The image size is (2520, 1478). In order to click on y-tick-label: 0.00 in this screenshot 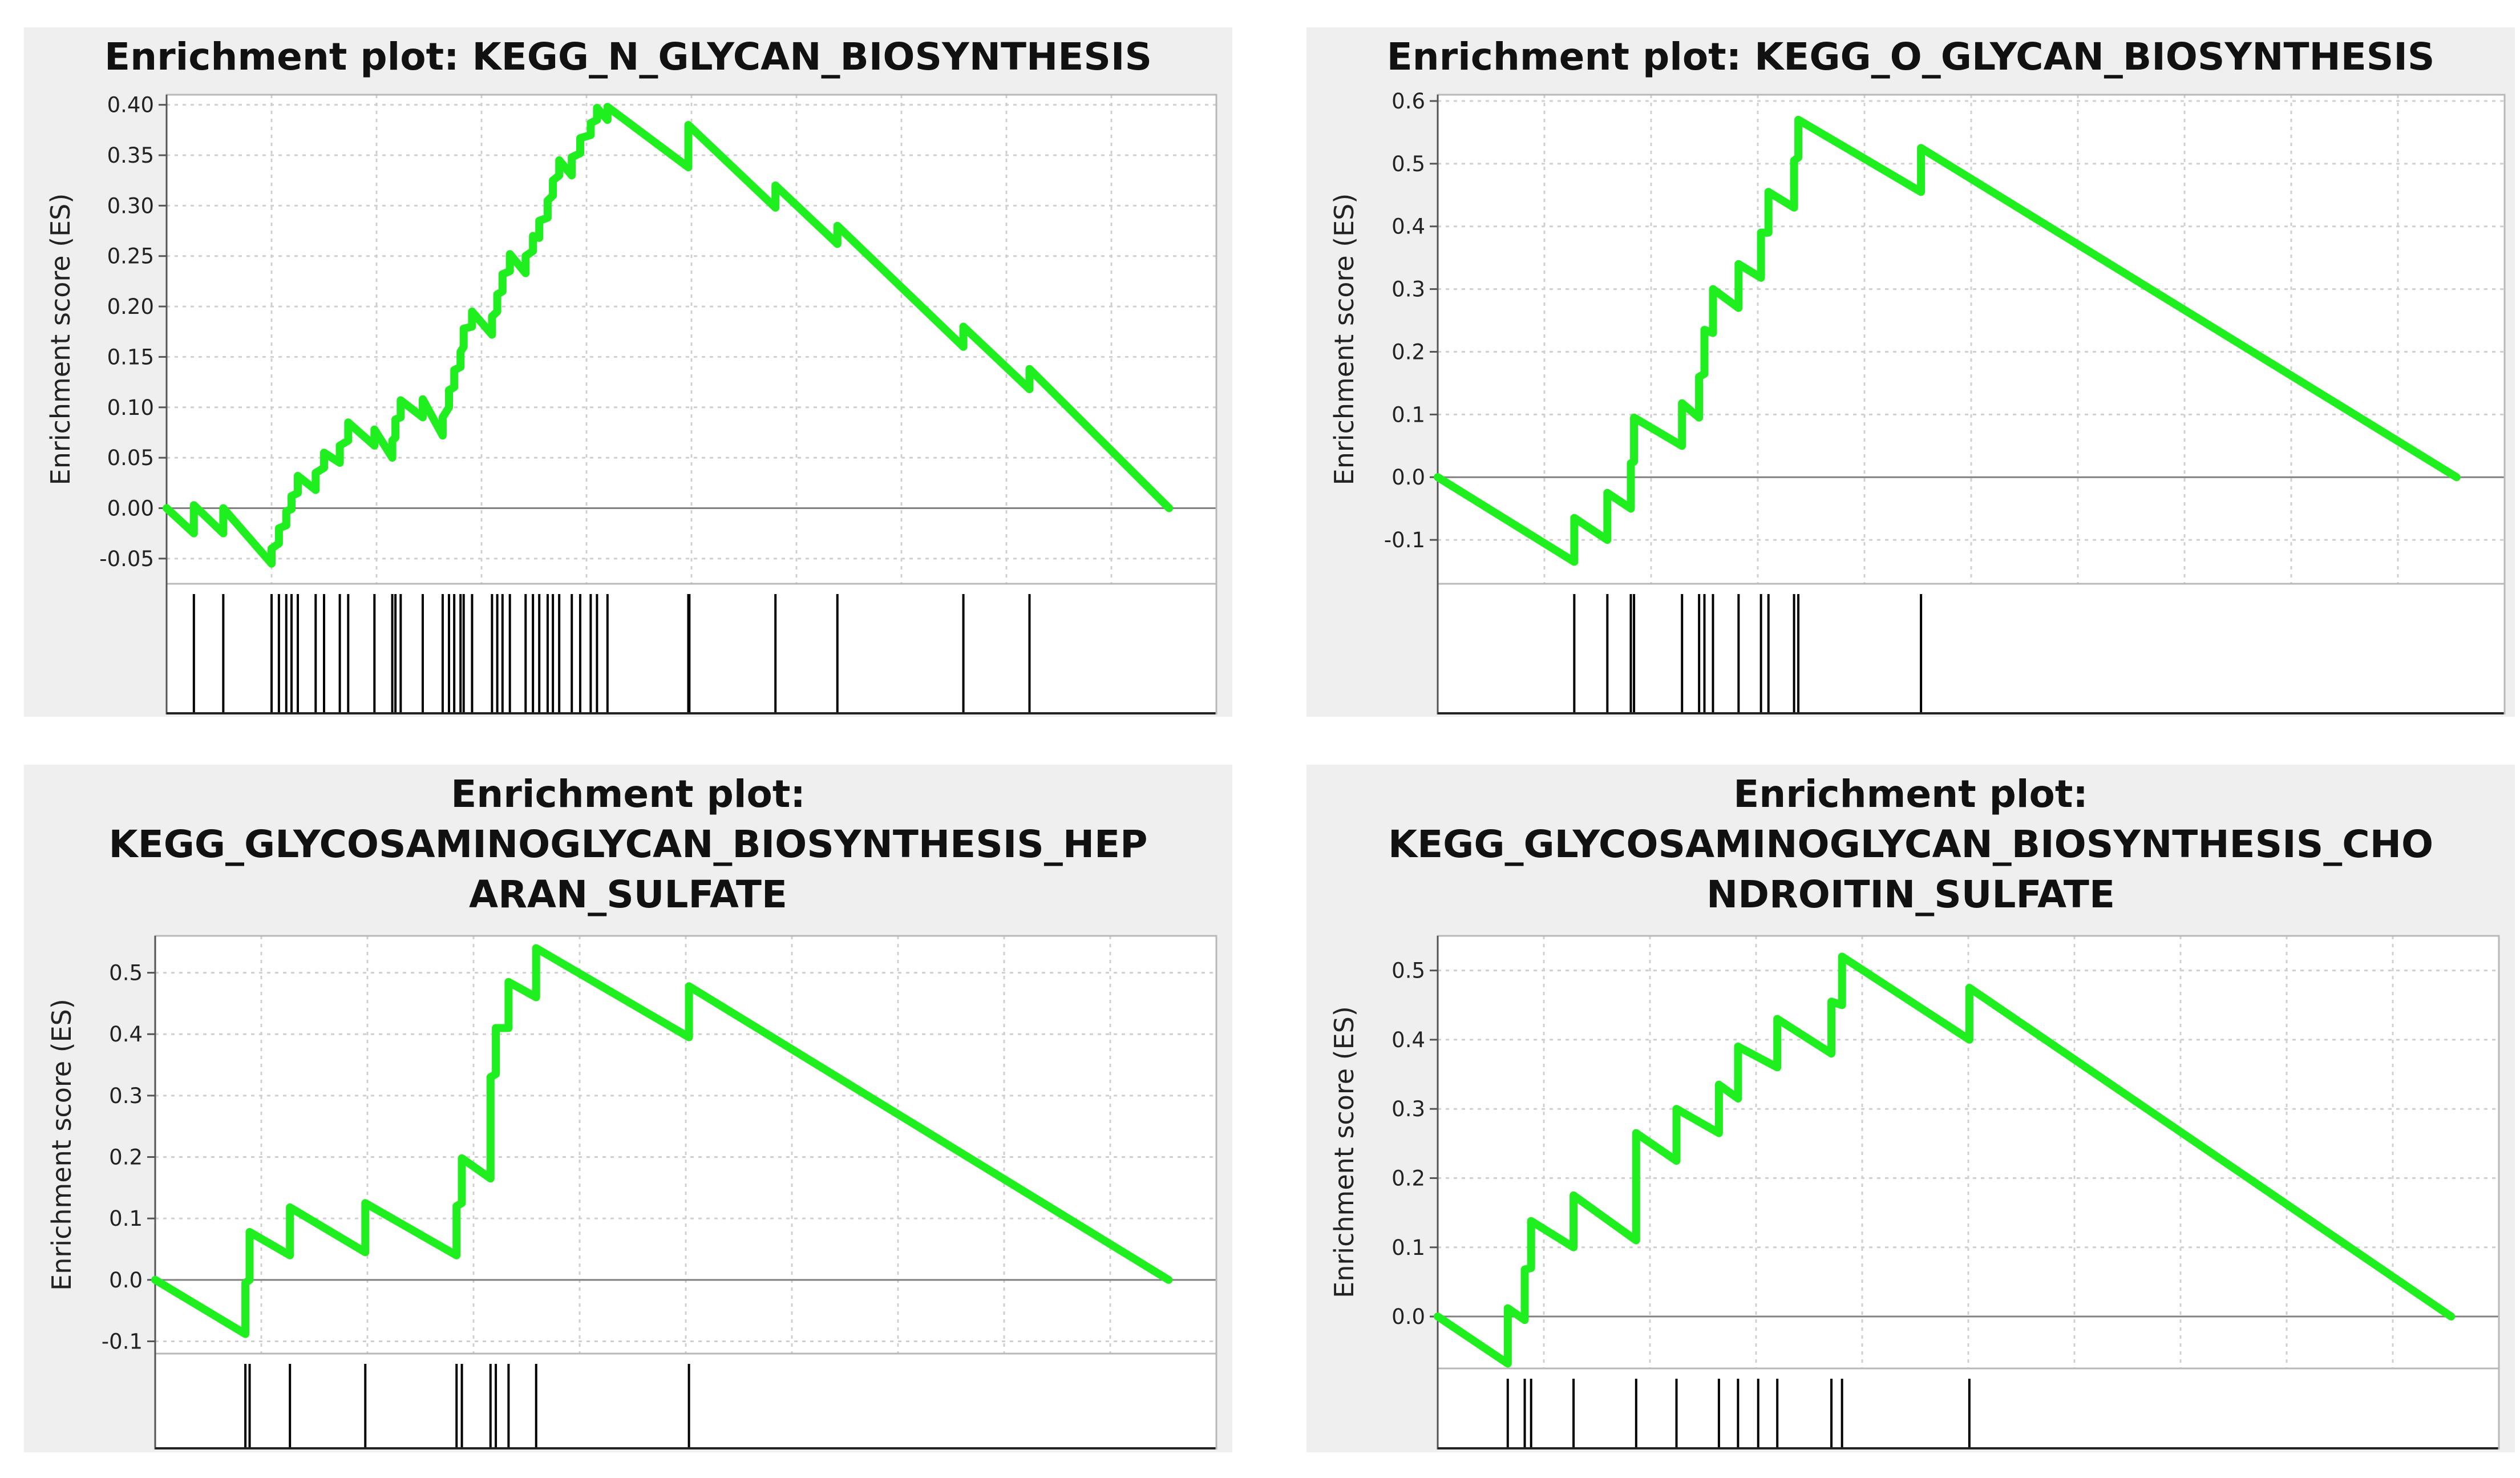, I will do `click(130, 508)`.